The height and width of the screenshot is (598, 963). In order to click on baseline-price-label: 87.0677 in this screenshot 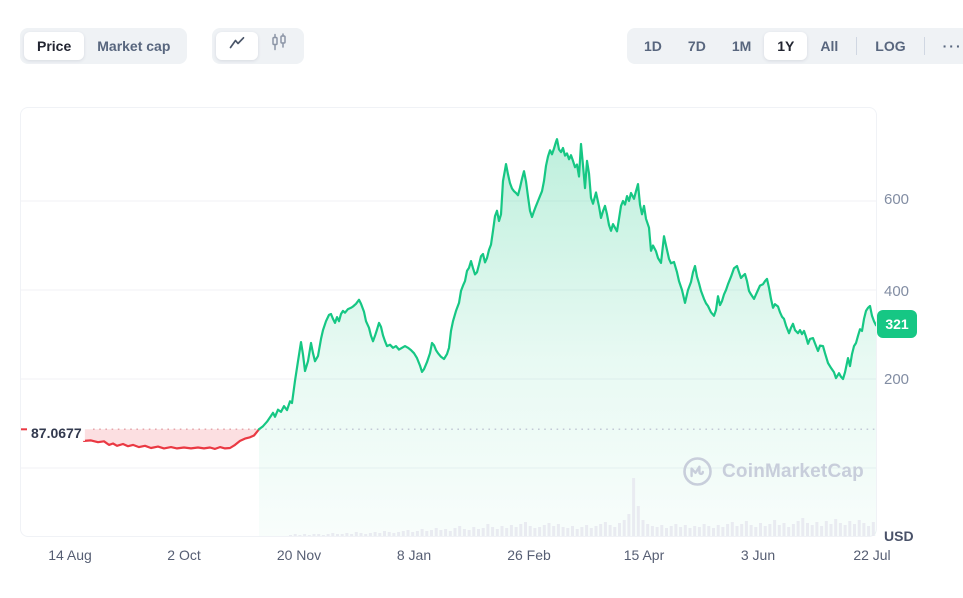, I will do `click(56, 433)`.